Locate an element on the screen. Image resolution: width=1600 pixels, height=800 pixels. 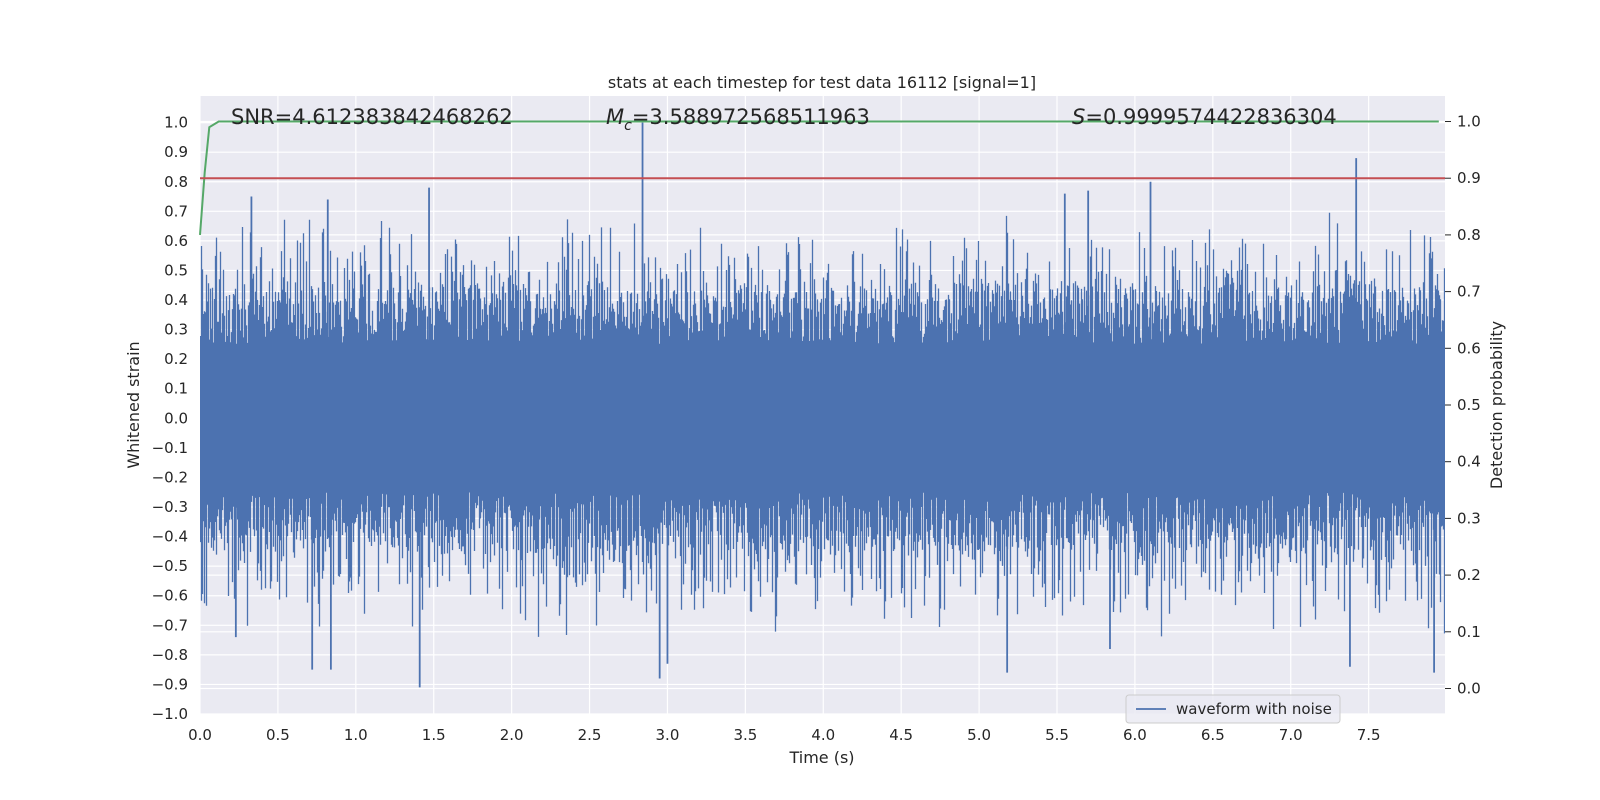
x-tick-label: 1.0 is located at coordinates (356, 735).